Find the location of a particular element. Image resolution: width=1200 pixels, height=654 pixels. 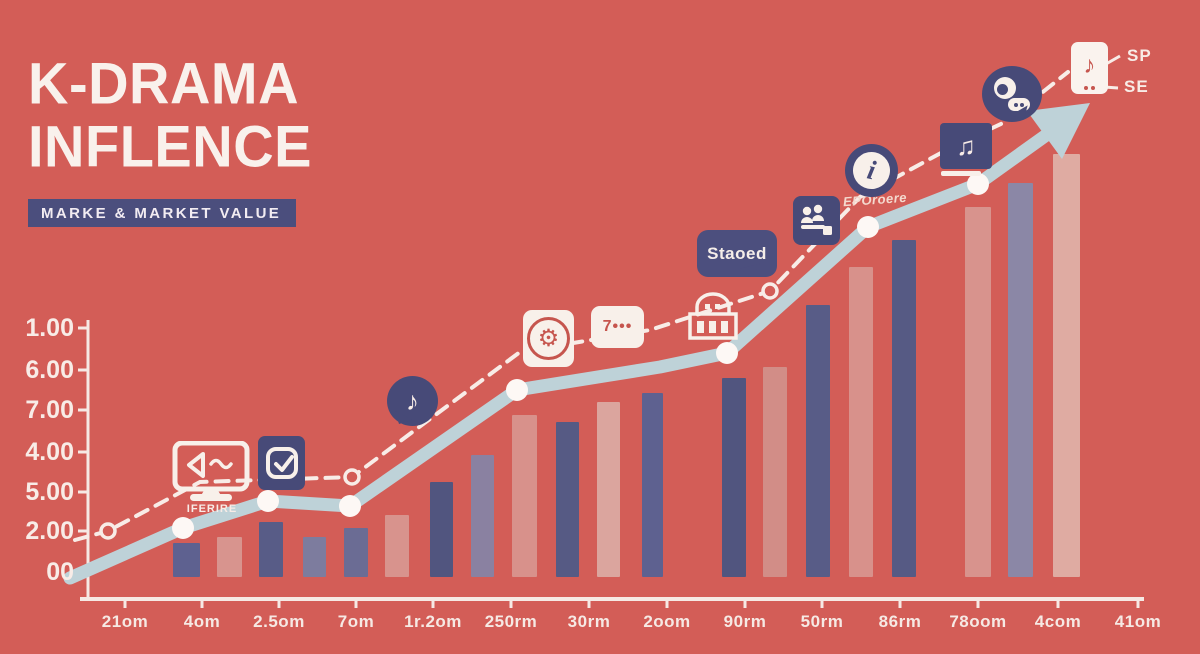

chat-emoji-bubble-icon is located at coordinates (1012, 94).